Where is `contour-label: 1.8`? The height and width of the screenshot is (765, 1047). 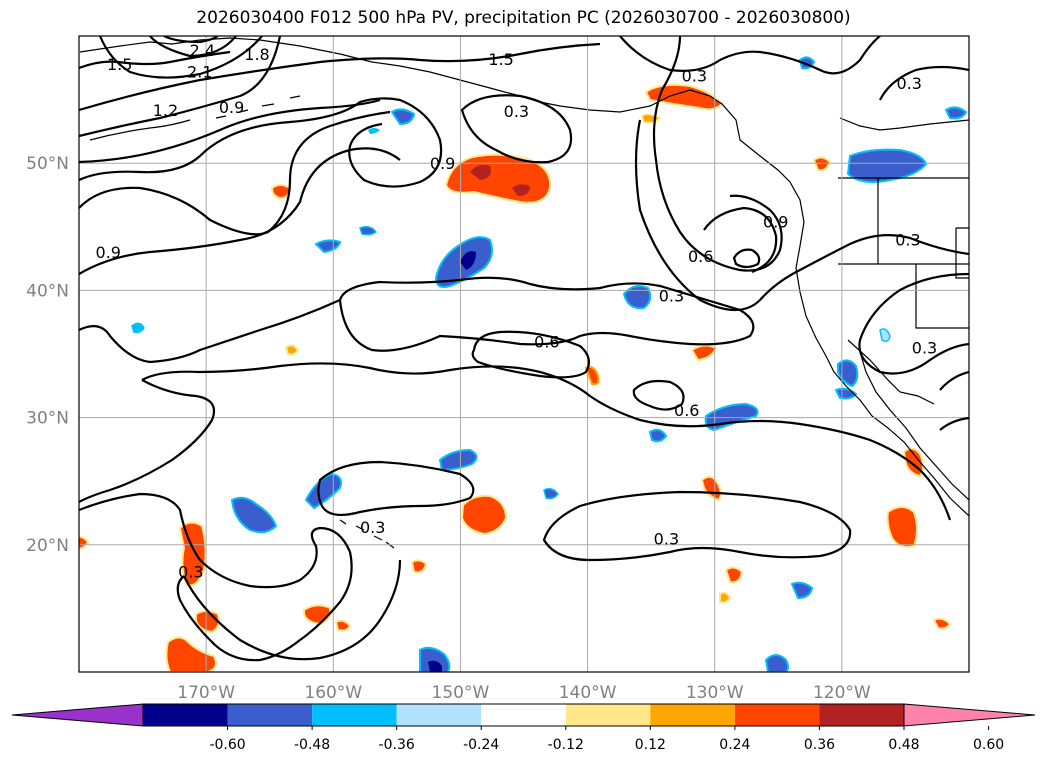 contour-label: 1.8 is located at coordinates (256, 54).